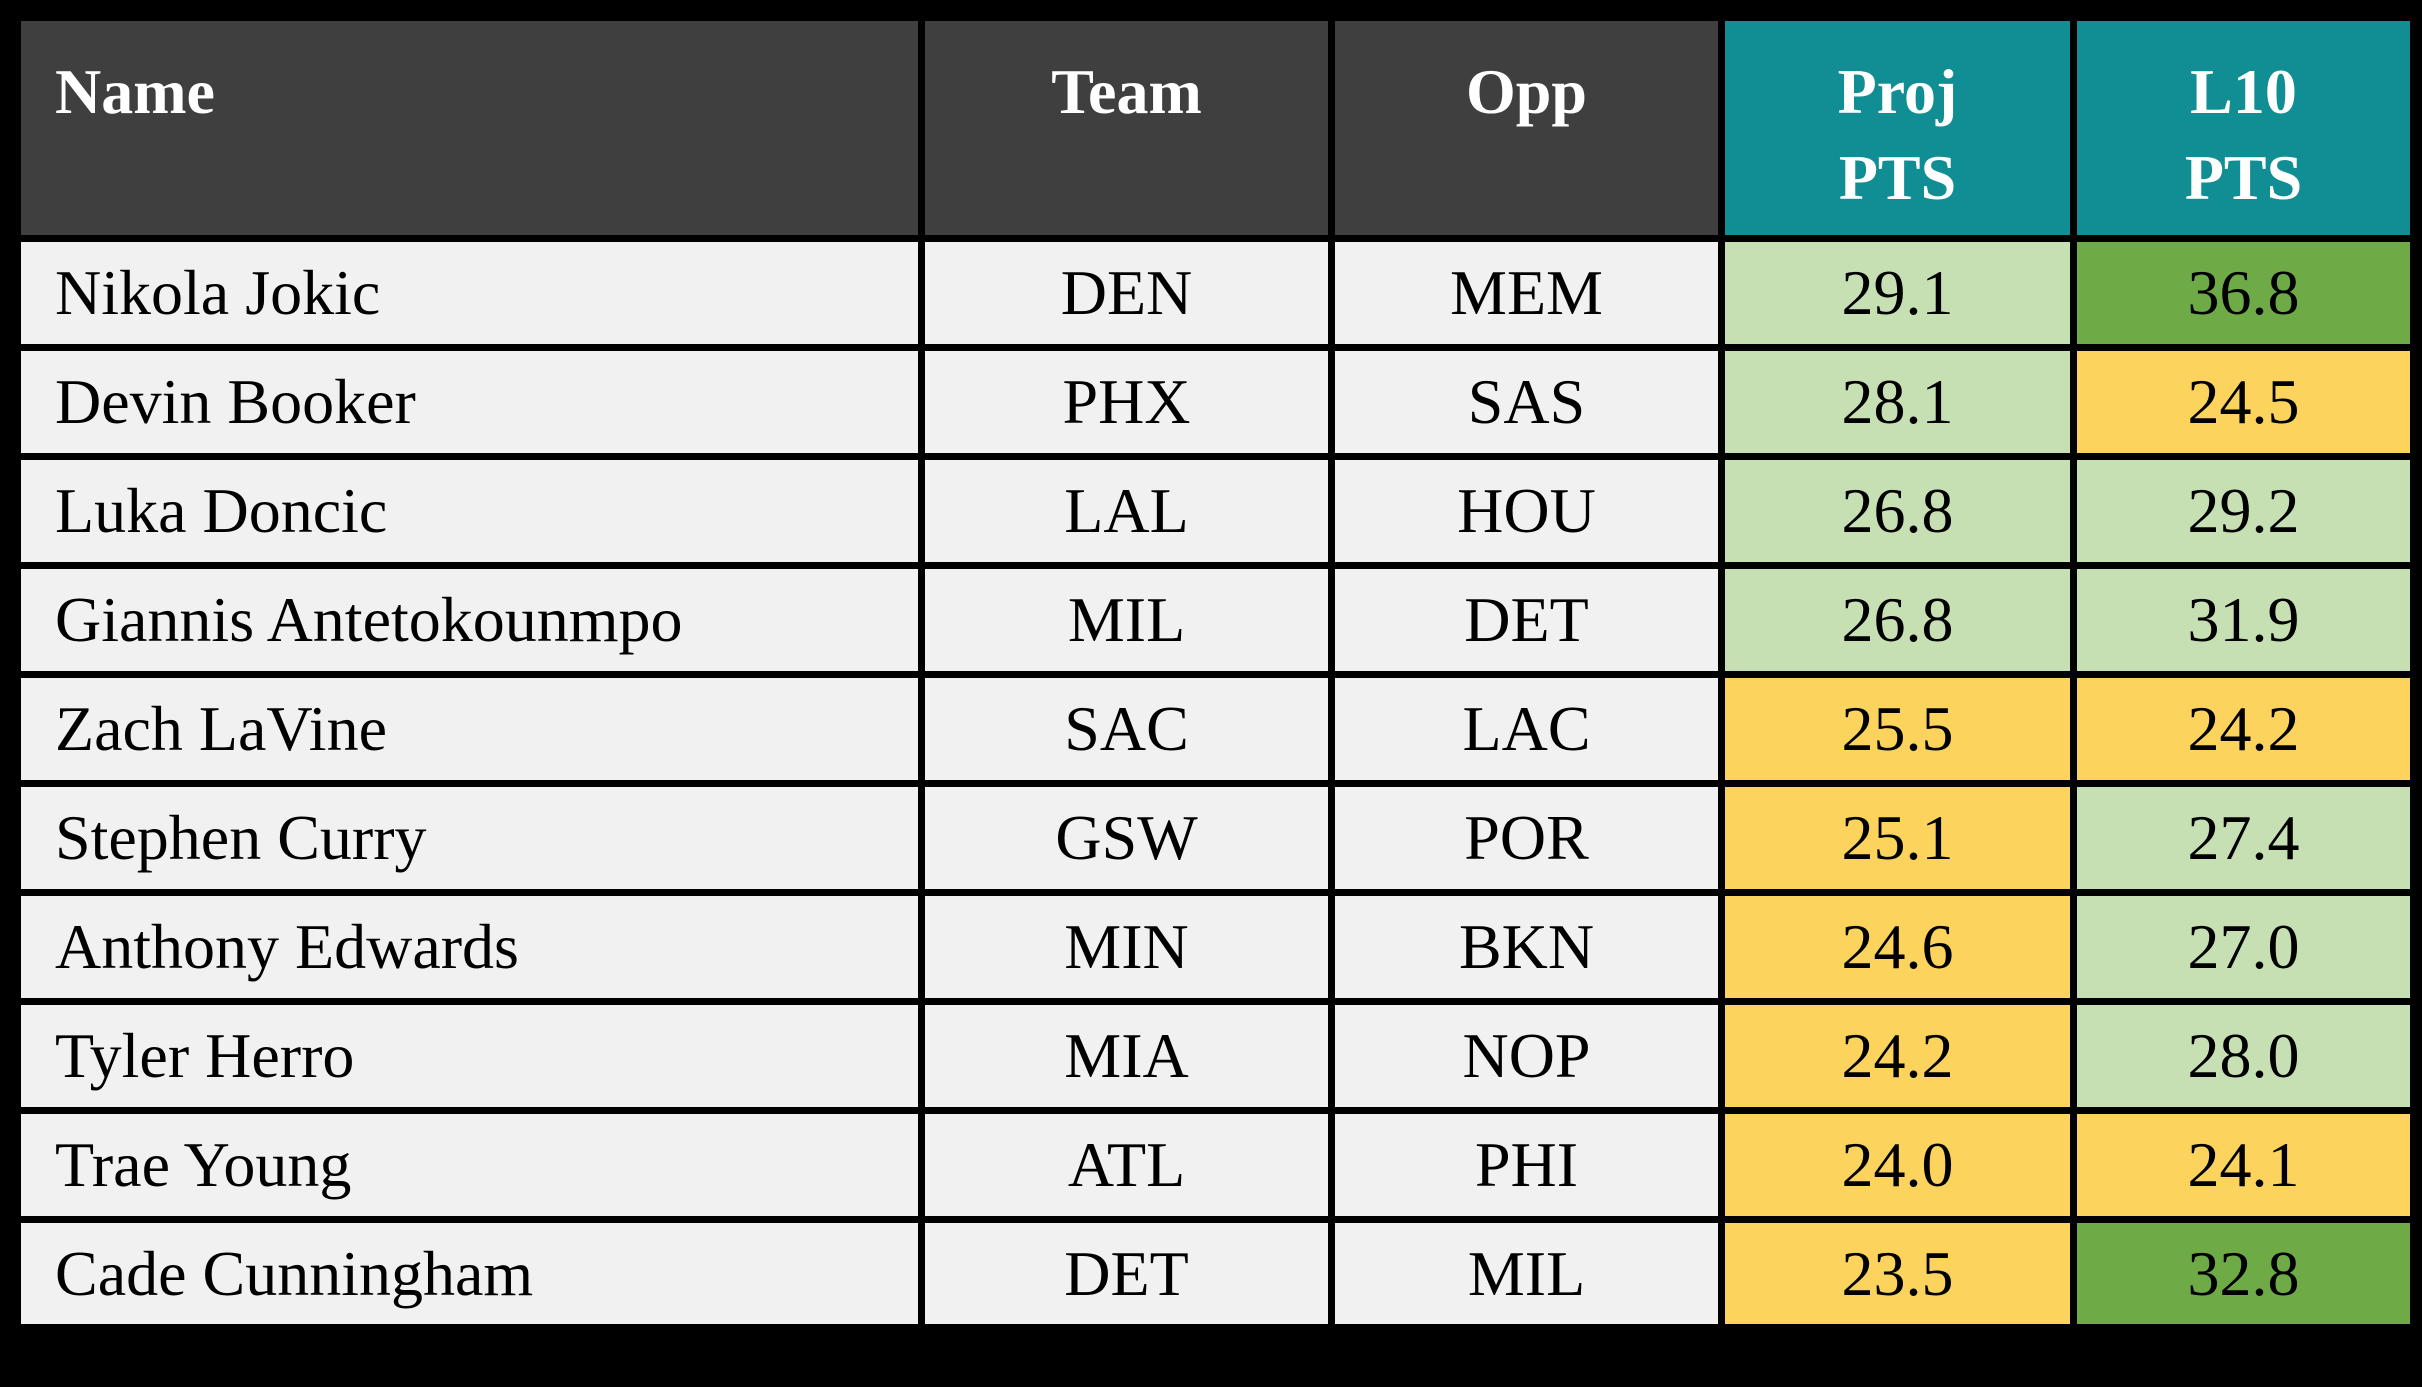  Describe the element at coordinates (1126, 838) in the screenshot. I see `team-cell: GSW` at that location.